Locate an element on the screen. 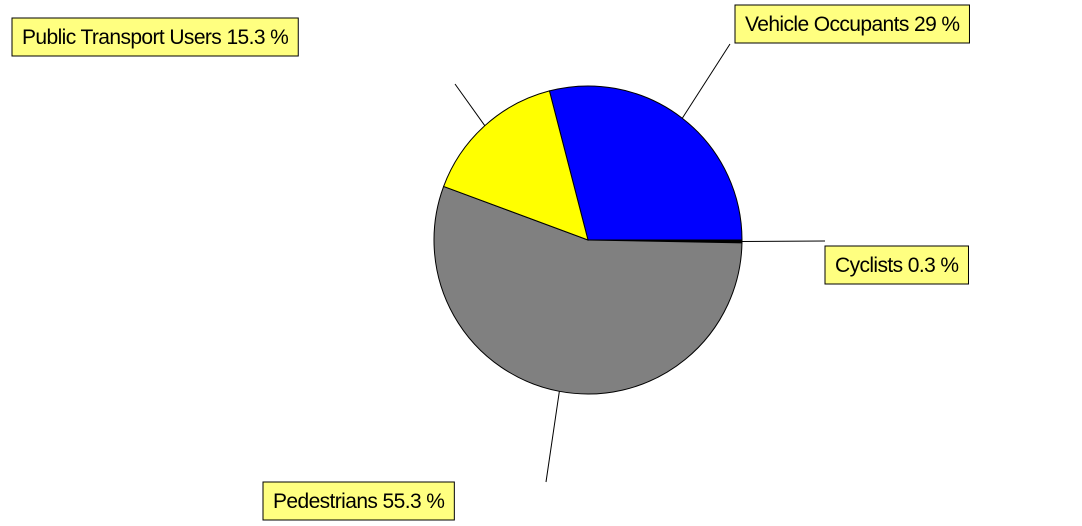  label-name: Cyclists is located at coordinates (869, 265).